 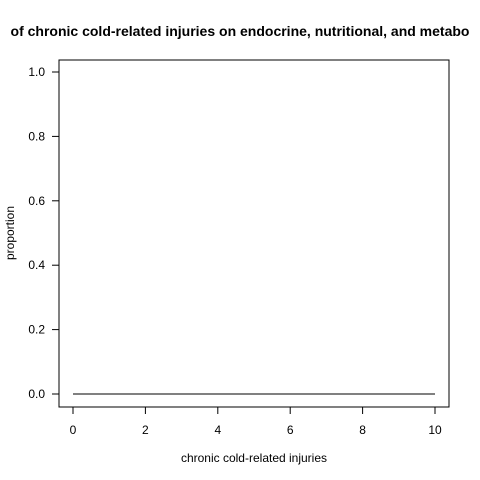 What do you see at coordinates (362, 430) in the screenshot?
I see `x-tick-label: 8` at bounding box center [362, 430].